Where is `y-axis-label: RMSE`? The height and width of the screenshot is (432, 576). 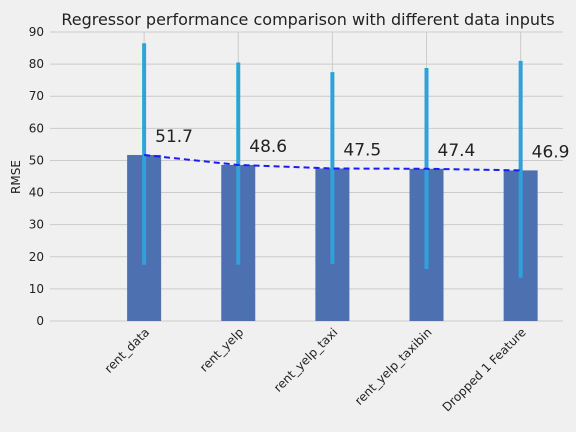
y-axis-label: RMSE is located at coordinates (16, 177).